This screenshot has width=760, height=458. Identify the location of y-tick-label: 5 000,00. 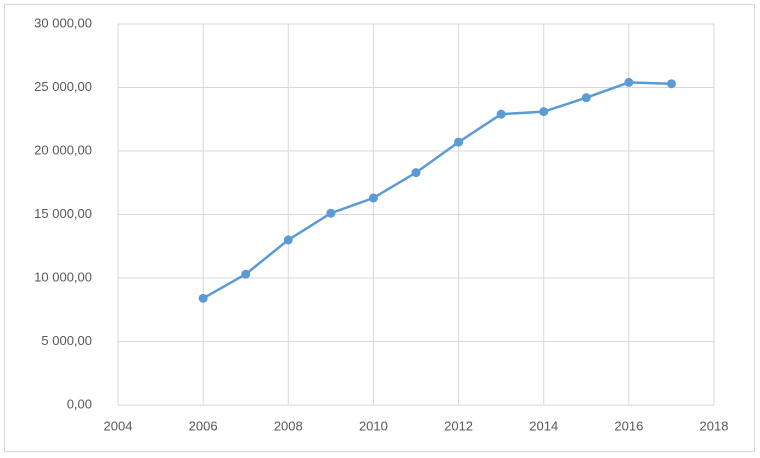
(66, 340).